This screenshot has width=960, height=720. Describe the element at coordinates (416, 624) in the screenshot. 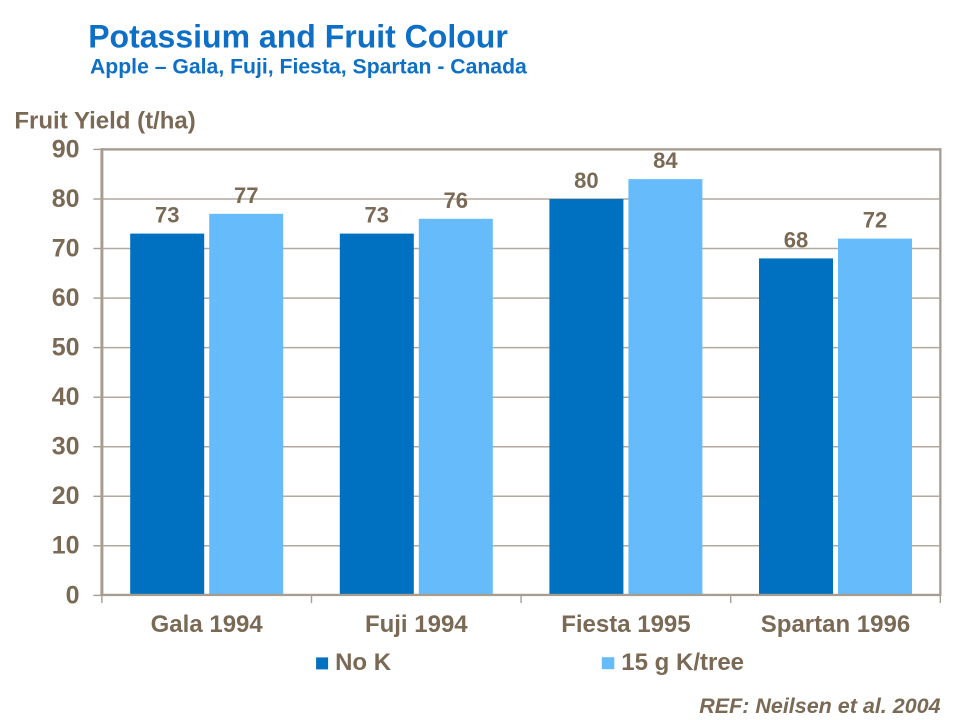

I see `svg-text: Fuji 1994` at that location.